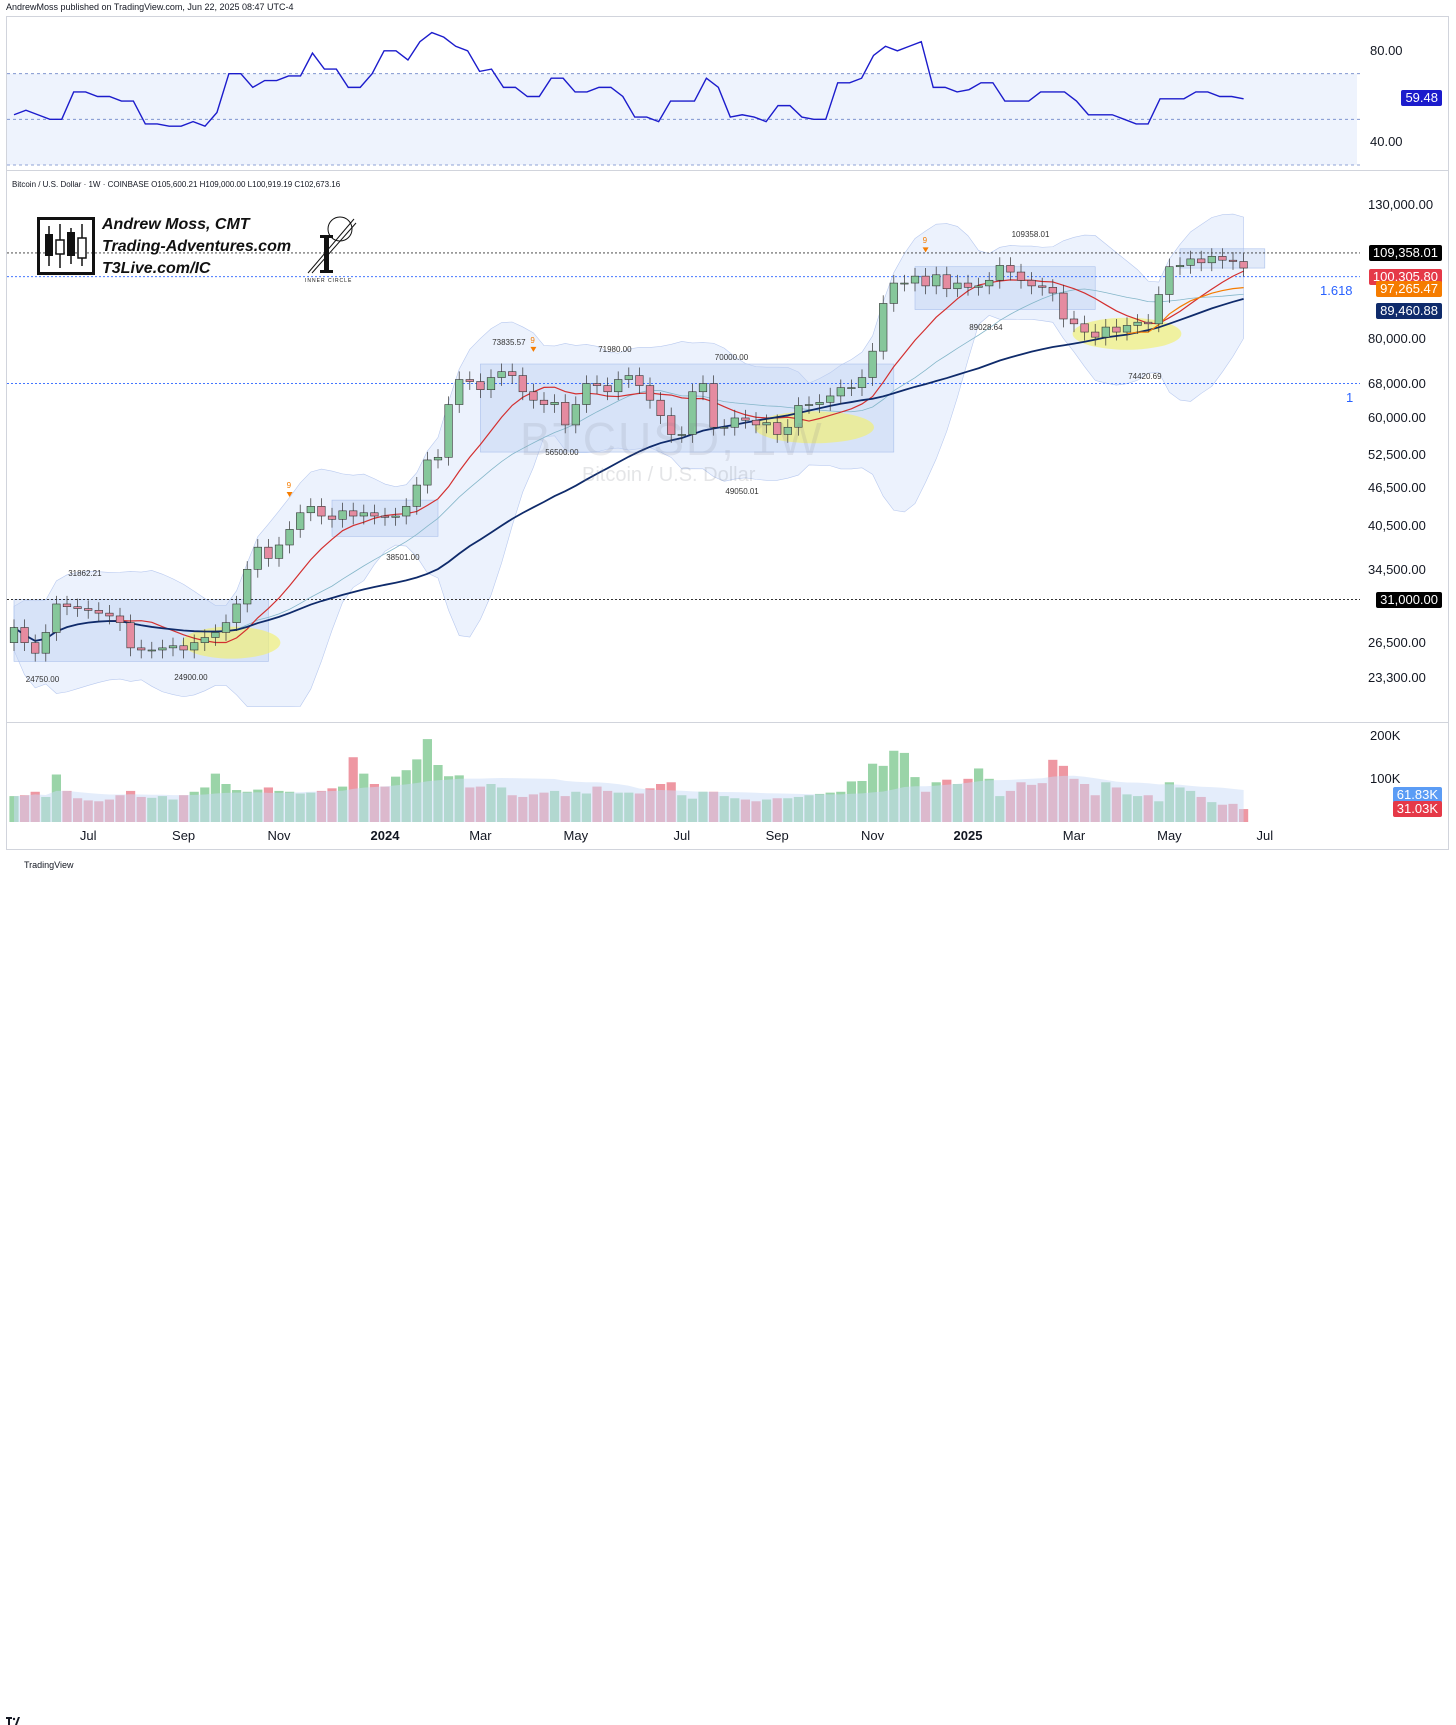 The width and height of the screenshot is (1456, 1725). What do you see at coordinates (777, 835) in the screenshot?
I see `time-axis-label-7: Sep` at bounding box center [777, 835].